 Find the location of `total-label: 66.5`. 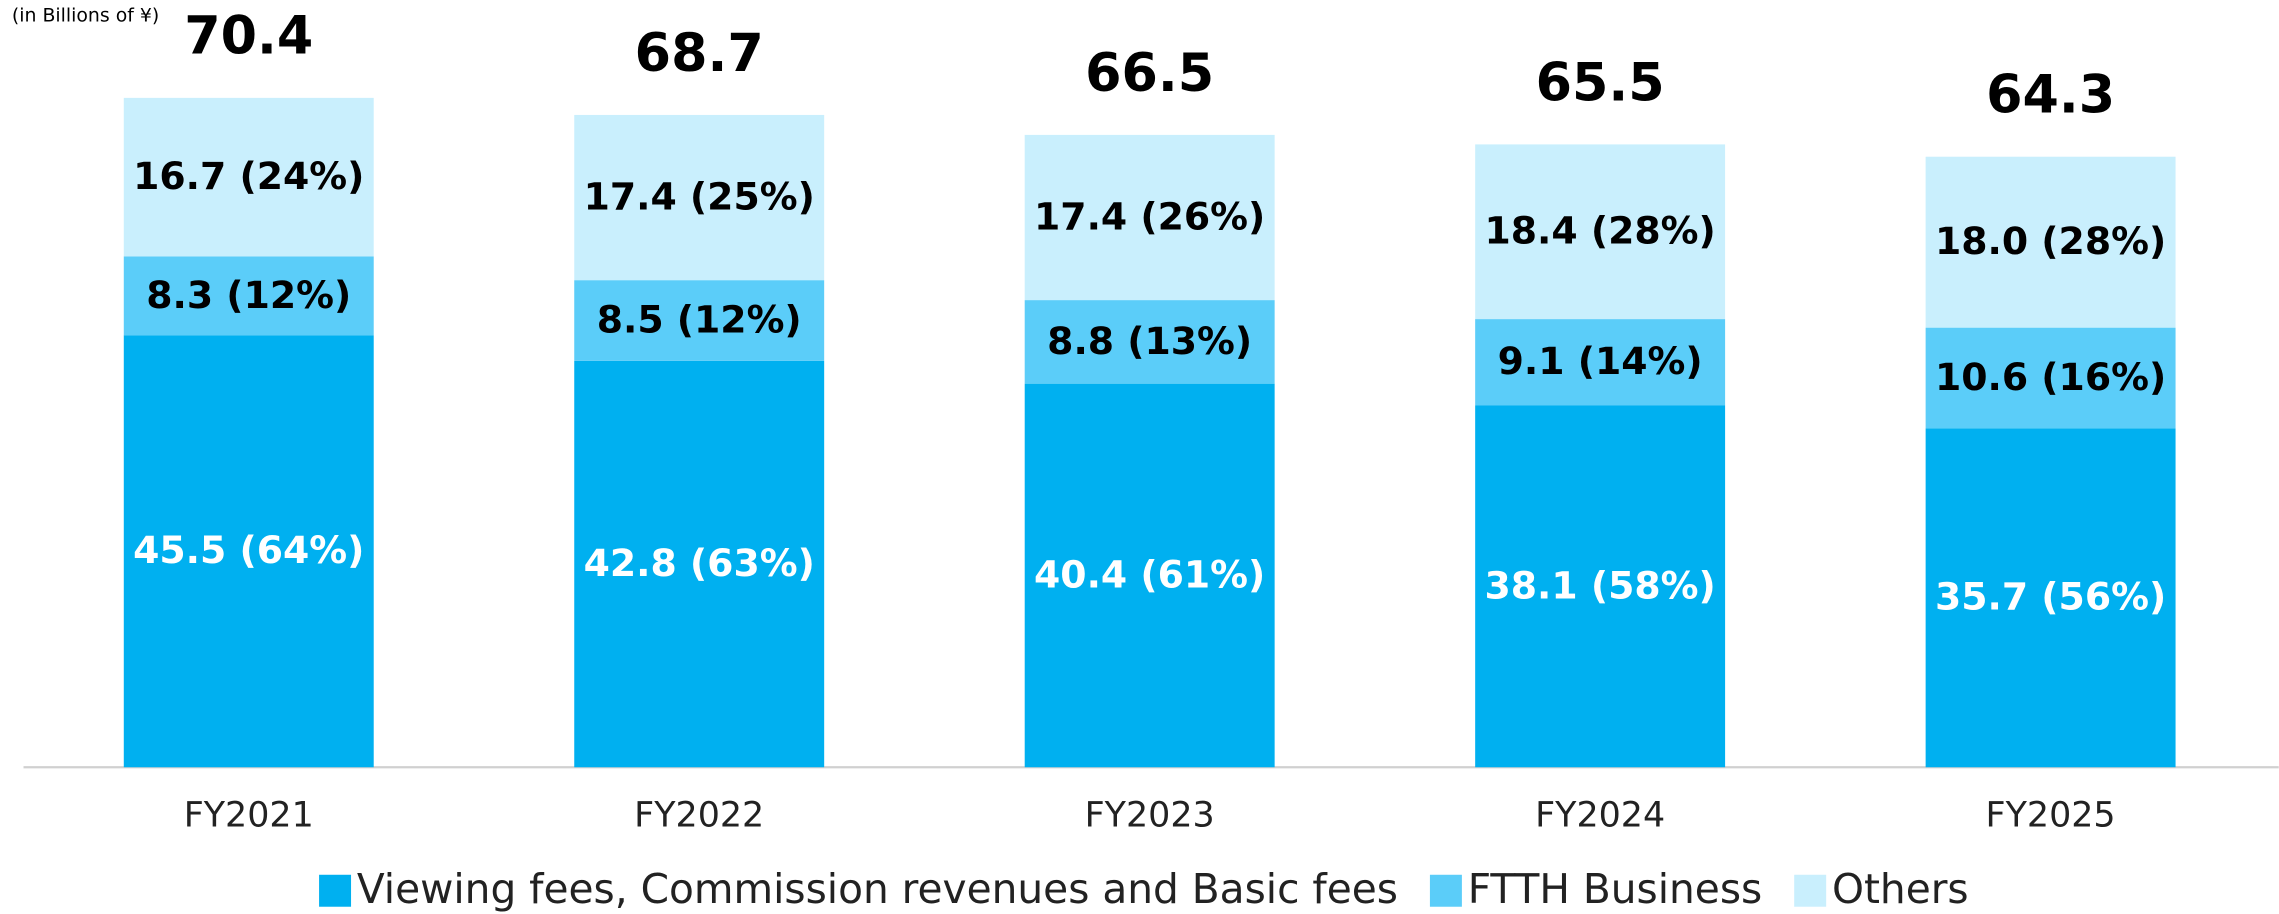

total-label: 66.5 is located at coordinates (1149, 73).